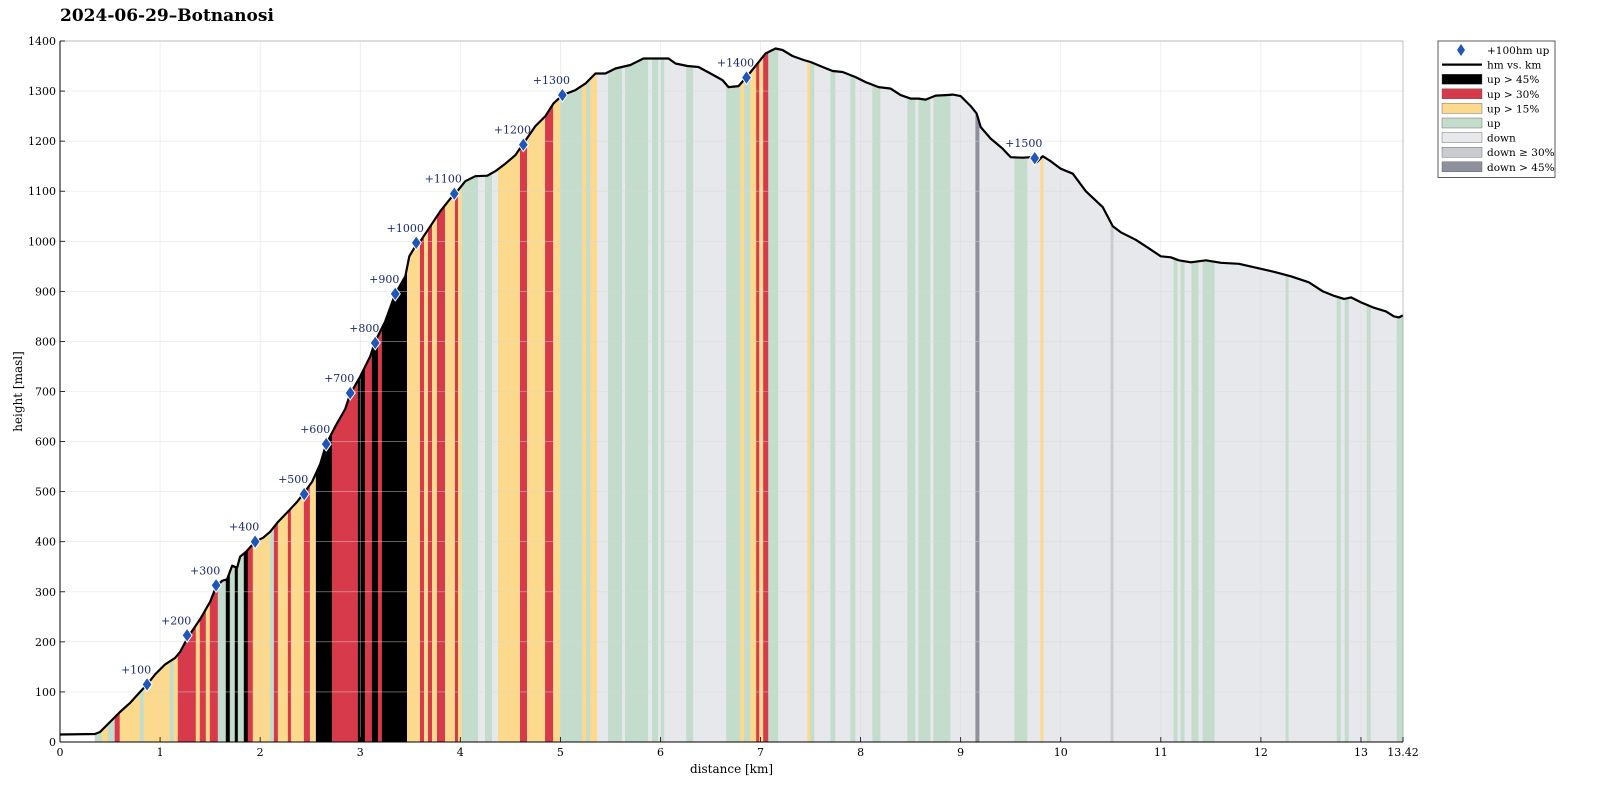  I want to click on y-tick-label: 300, so click(45, 592).